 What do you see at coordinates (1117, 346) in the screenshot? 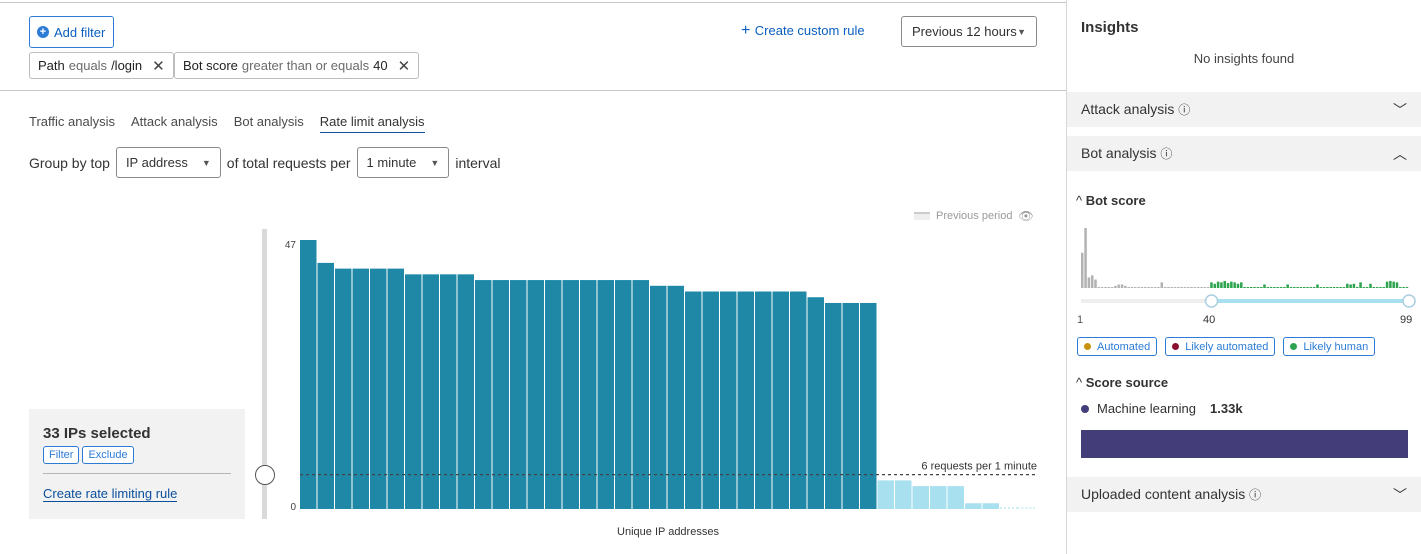
I see `legend-automated: Automated` at bounding box center [1117, 346].